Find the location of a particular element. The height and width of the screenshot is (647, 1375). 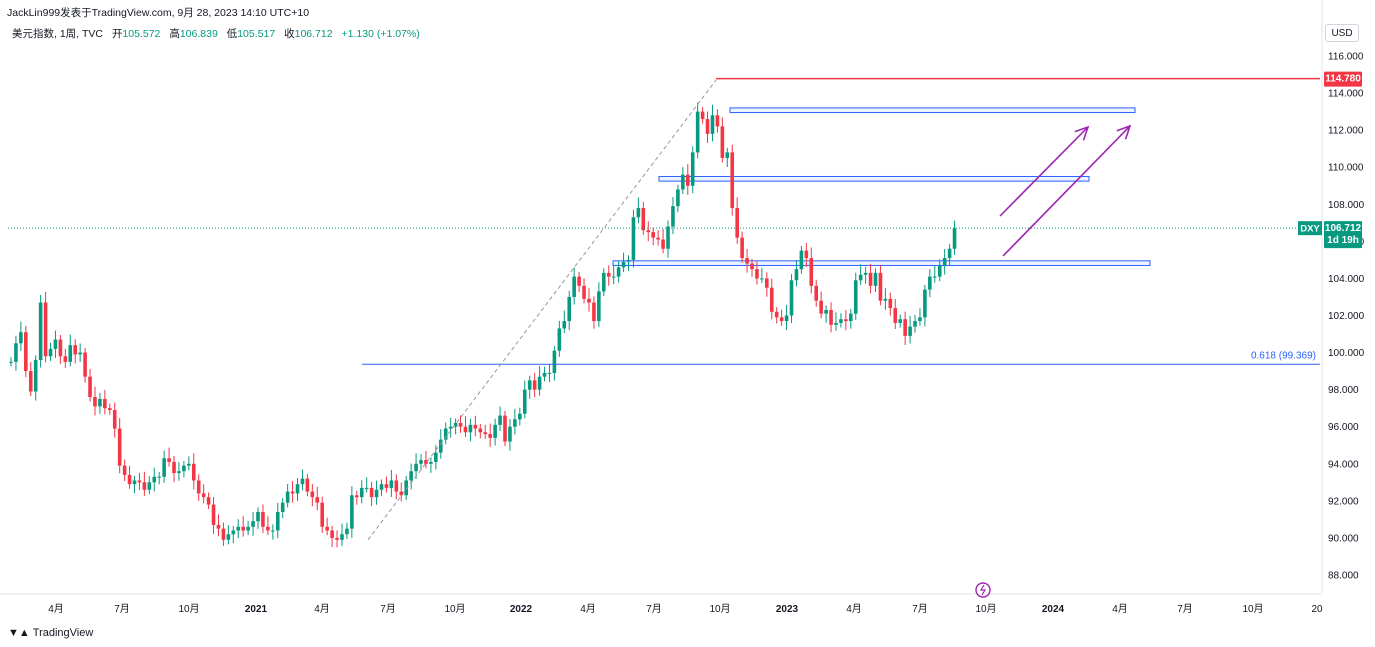

price-tick-label: 98.000 is located at coordinates (1343, 390).